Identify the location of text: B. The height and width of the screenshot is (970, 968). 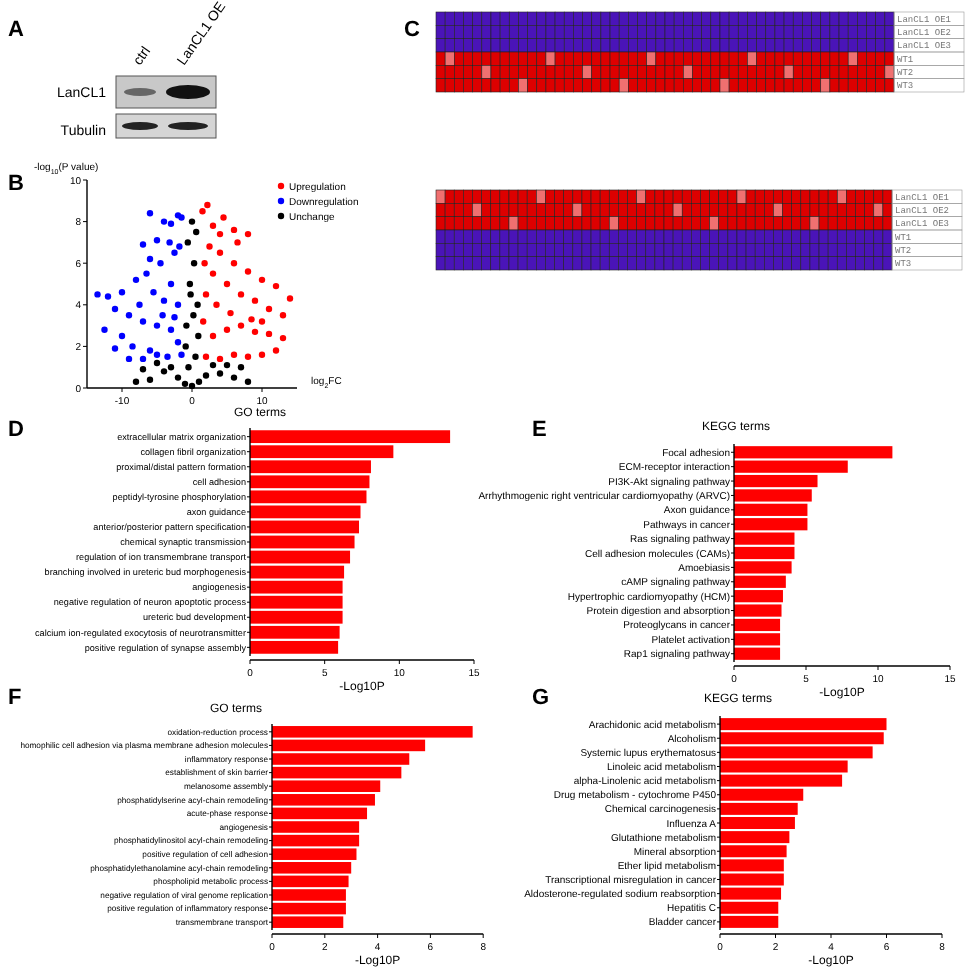
(16, 184).